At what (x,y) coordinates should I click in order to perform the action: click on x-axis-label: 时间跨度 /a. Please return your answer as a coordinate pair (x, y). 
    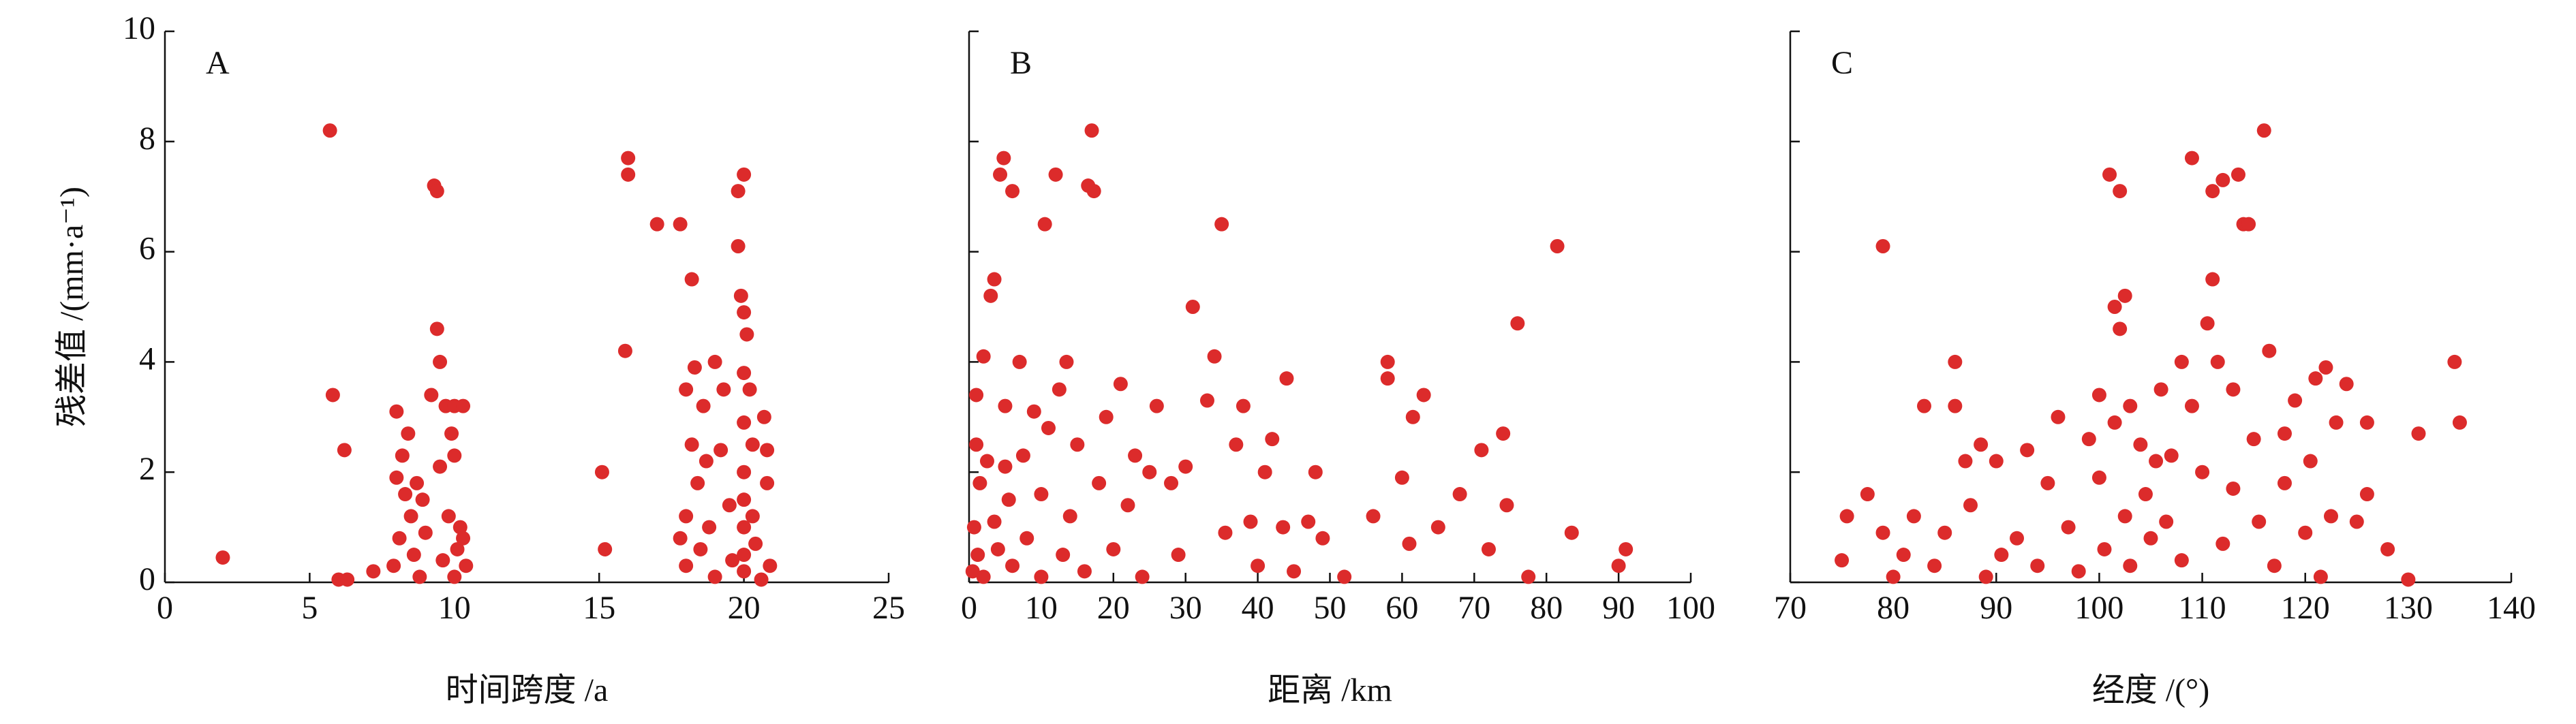
    Looking at the image, I should click on (527, 690).